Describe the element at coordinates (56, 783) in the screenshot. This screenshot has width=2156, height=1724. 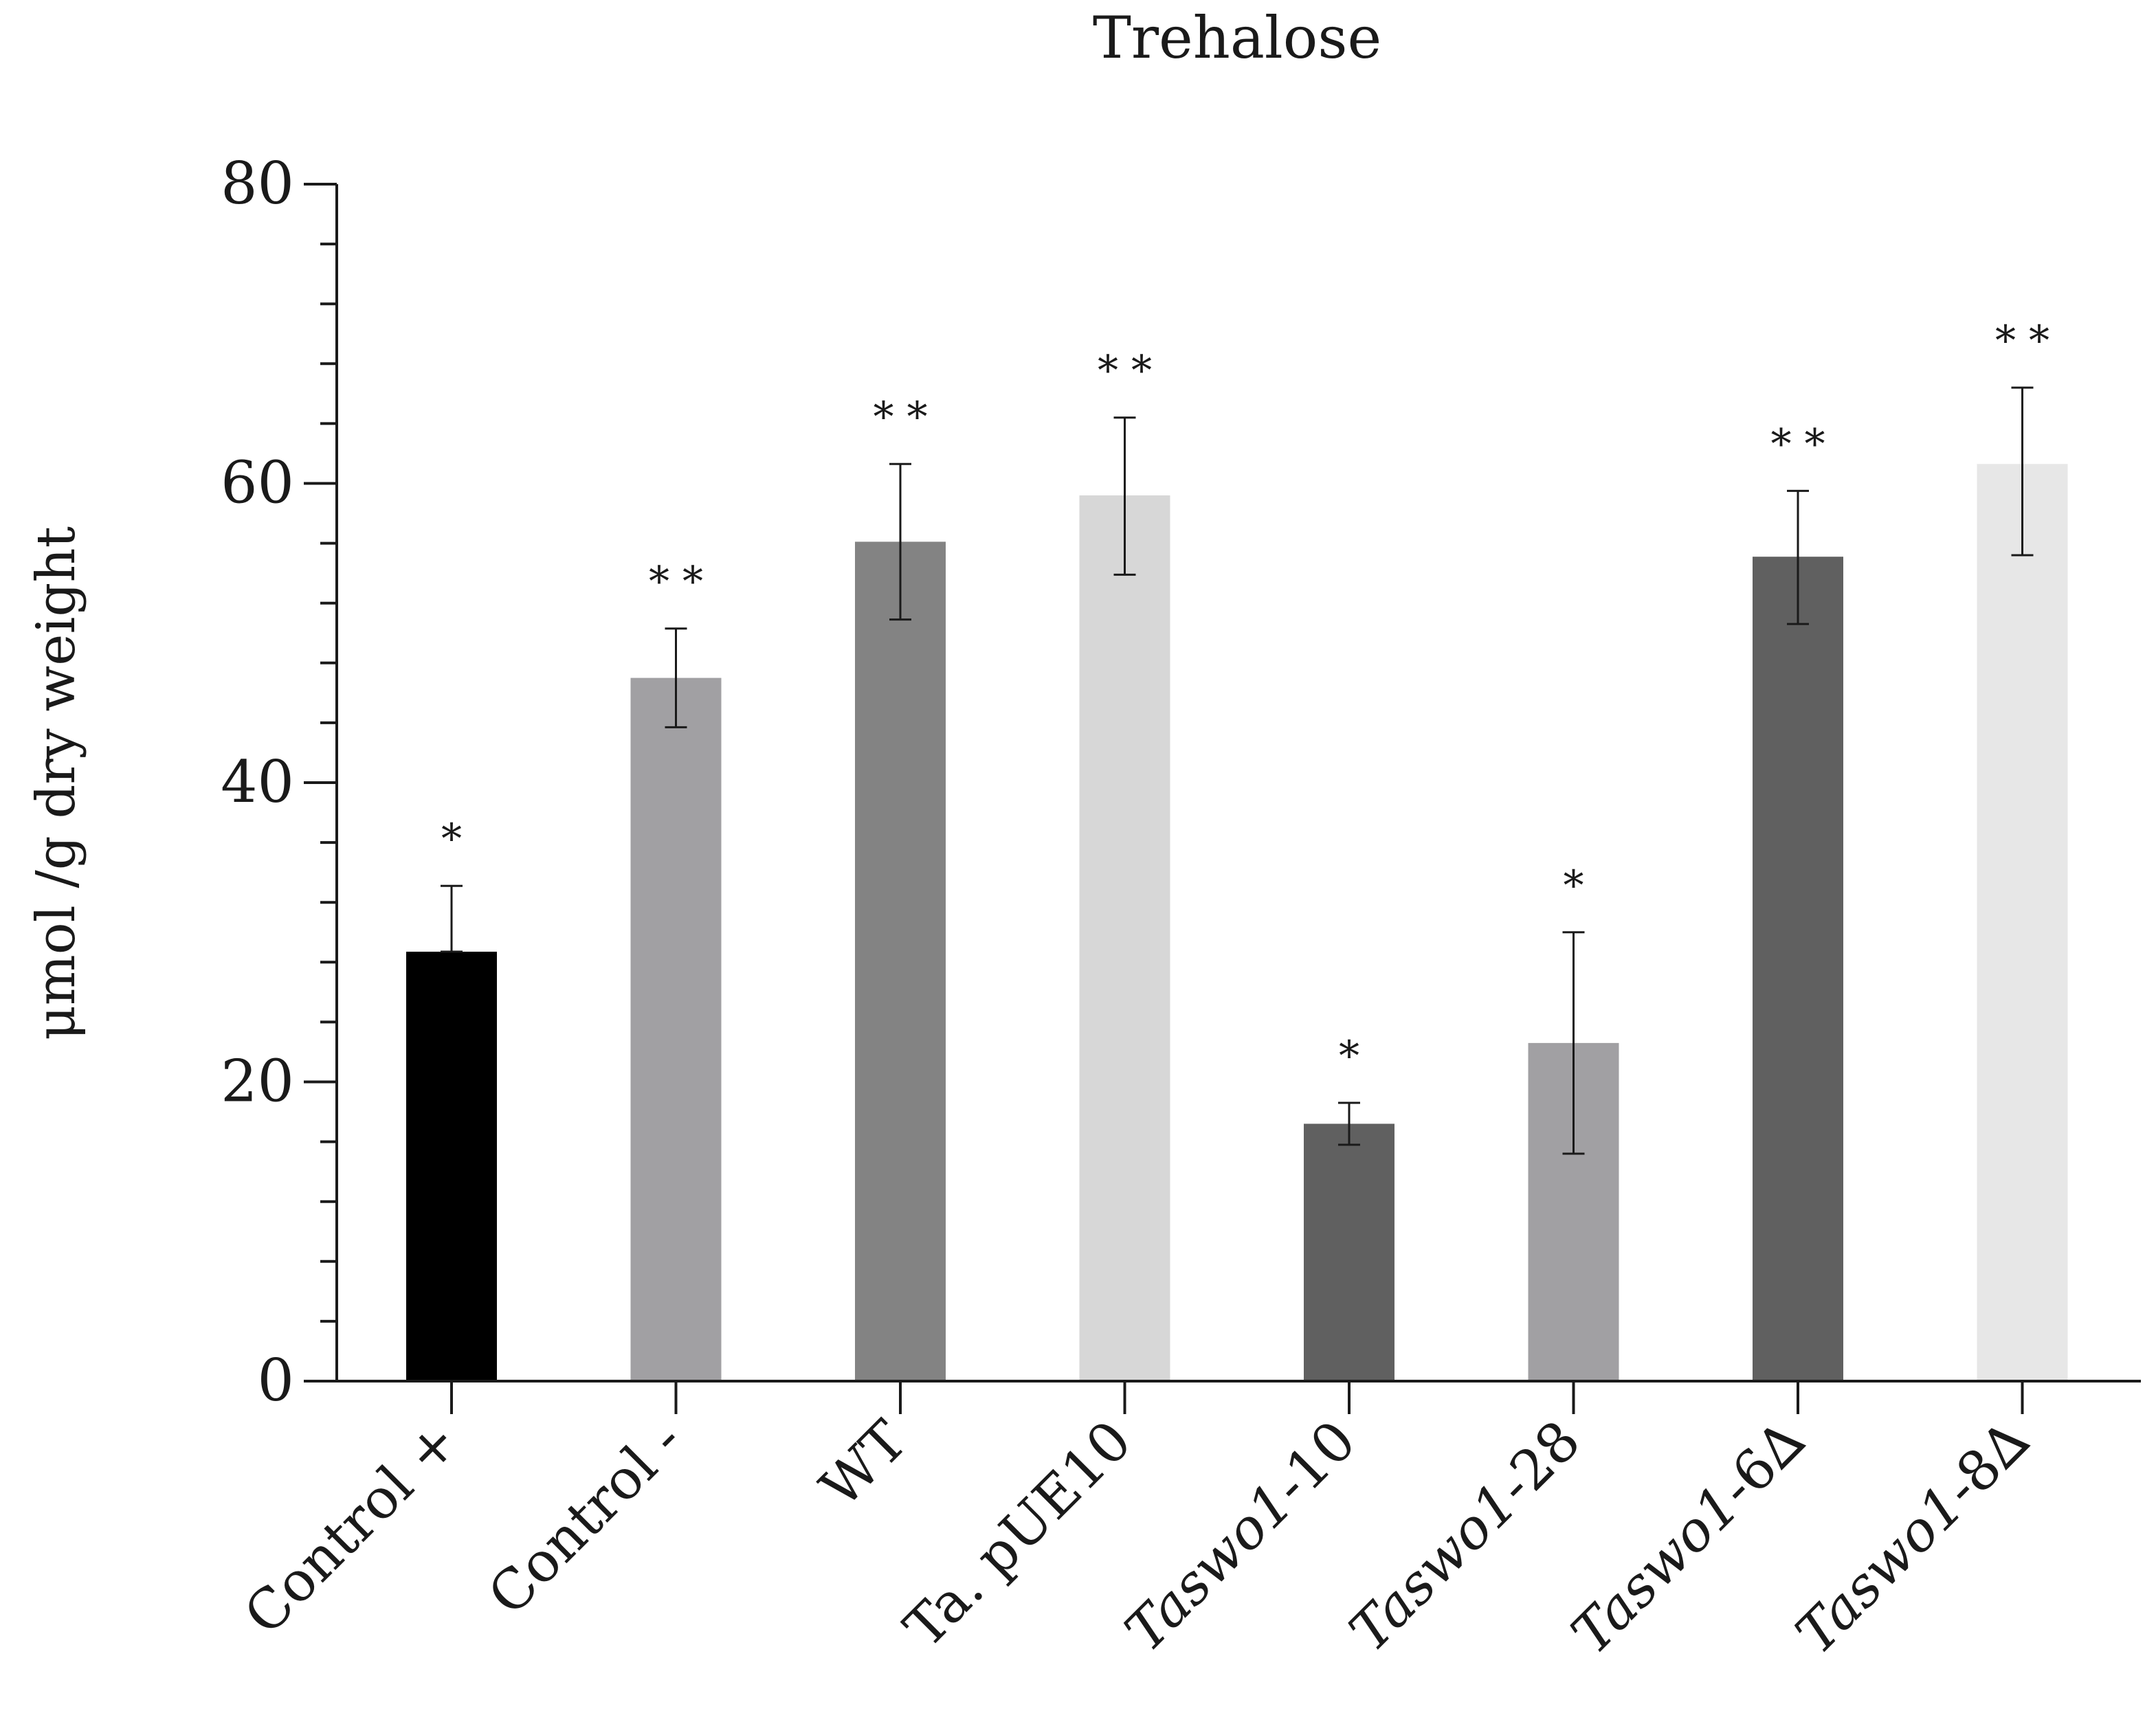
I see `y-axis-label: μmol /g dry weight` at that location.